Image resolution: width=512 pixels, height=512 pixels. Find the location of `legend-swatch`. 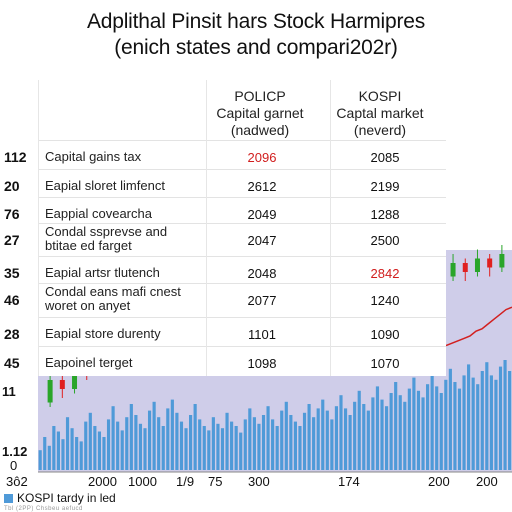

legend-swatch is located at coordinates (8, 498).